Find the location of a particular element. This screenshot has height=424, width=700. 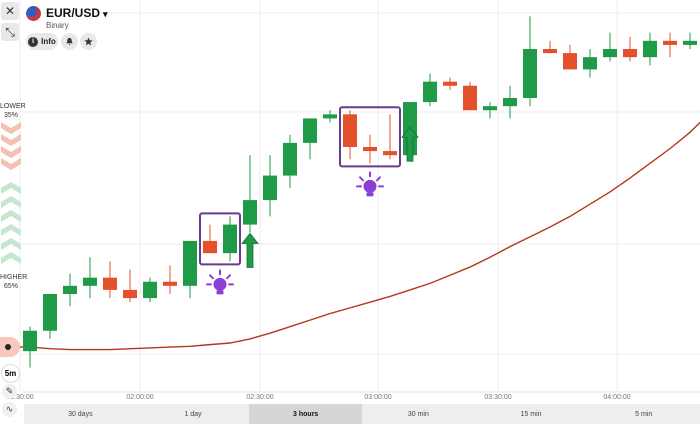

time-label: 01:30:00 is located at coordinates (19, 397).